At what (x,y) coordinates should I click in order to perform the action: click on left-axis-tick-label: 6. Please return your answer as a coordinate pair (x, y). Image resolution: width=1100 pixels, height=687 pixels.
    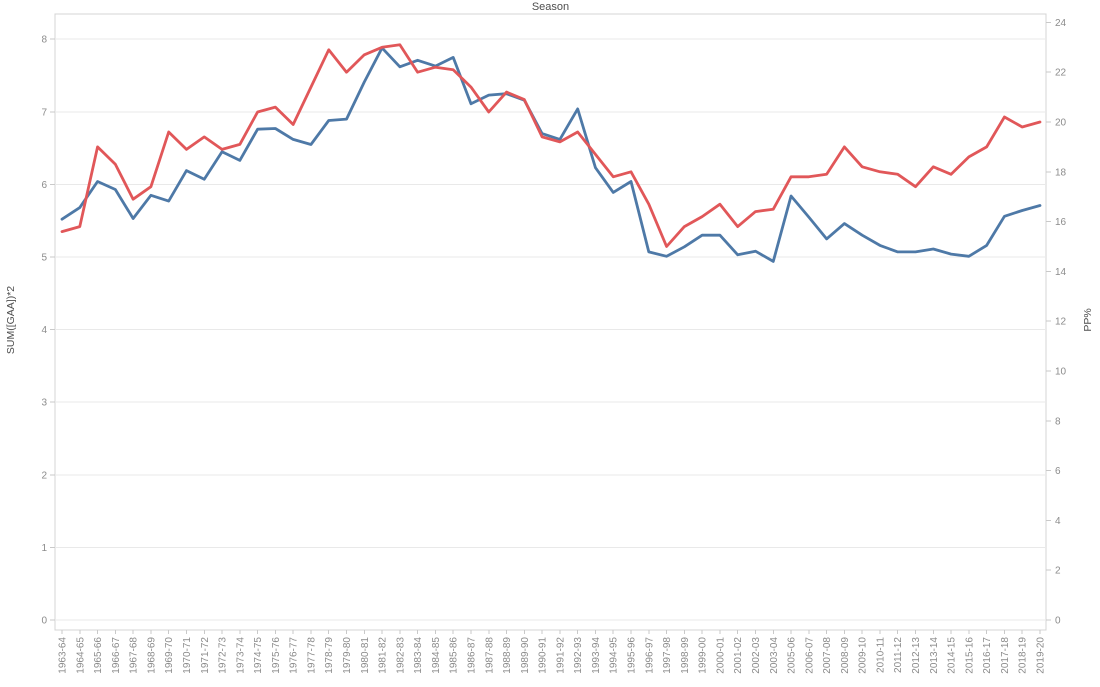
    Looking at the image, I should click on (44, 185).